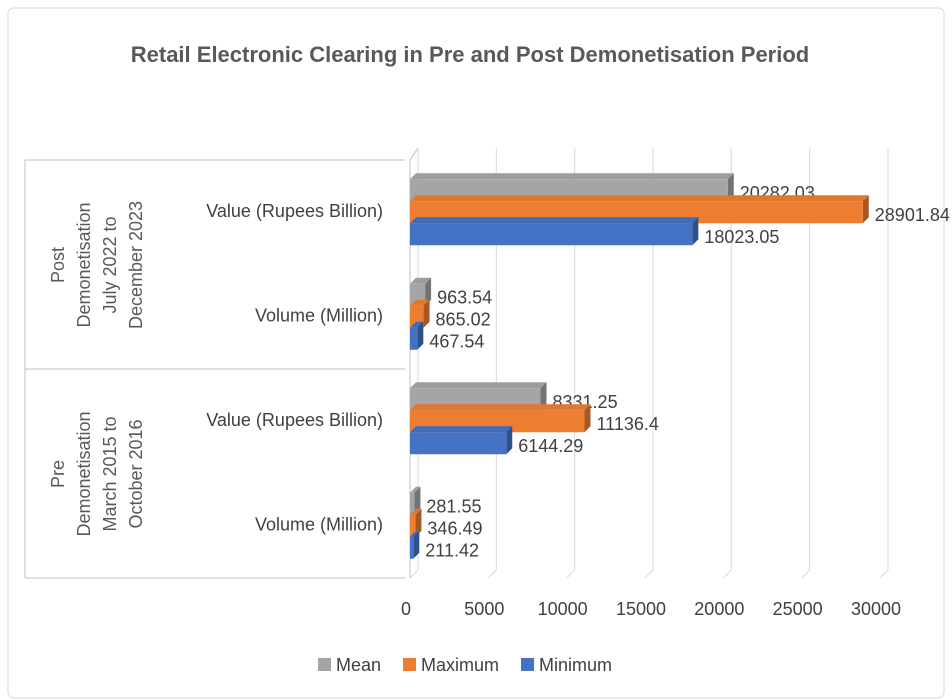  What do you see at coordinates (563, 609) in the screenshot?
I see `x-tick-label: 10000` at bounding box center [563, 609].